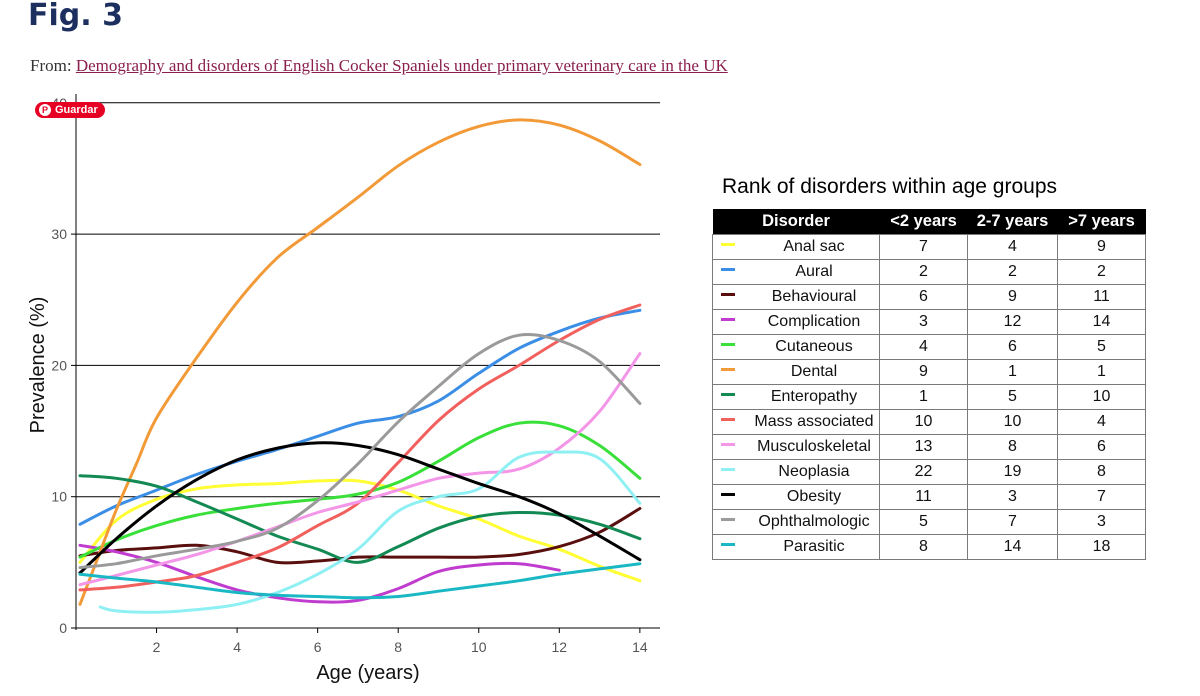 The image size is (1200, 696). Describe the element at coordinates (923, 347) in the screenshot. I see `rank-under-2: 4` at that location.